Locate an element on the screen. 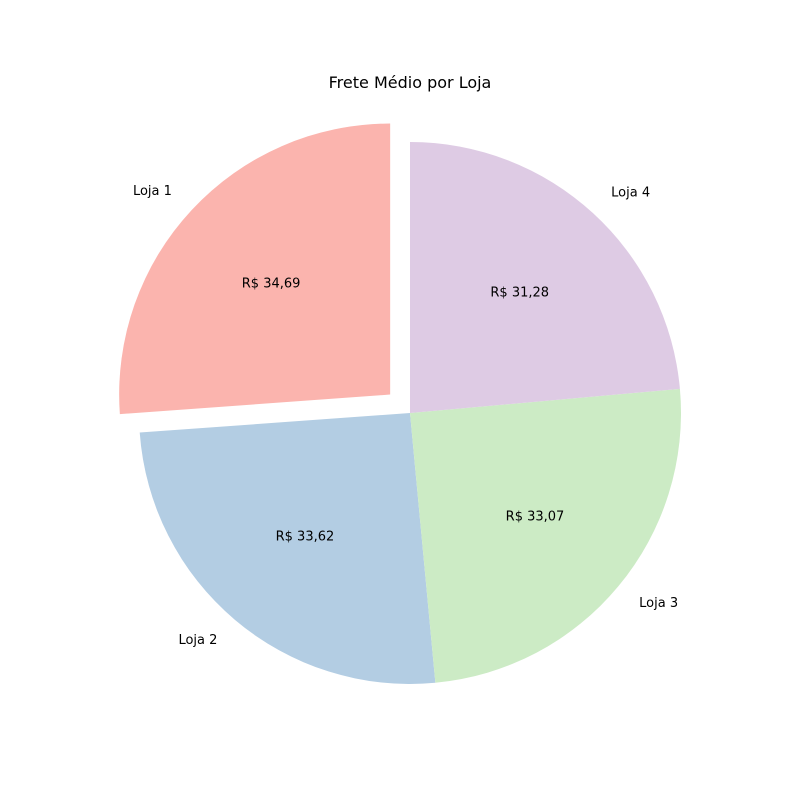  slice-value-label: R$ 34,69 is located at coordinates (271, 283).